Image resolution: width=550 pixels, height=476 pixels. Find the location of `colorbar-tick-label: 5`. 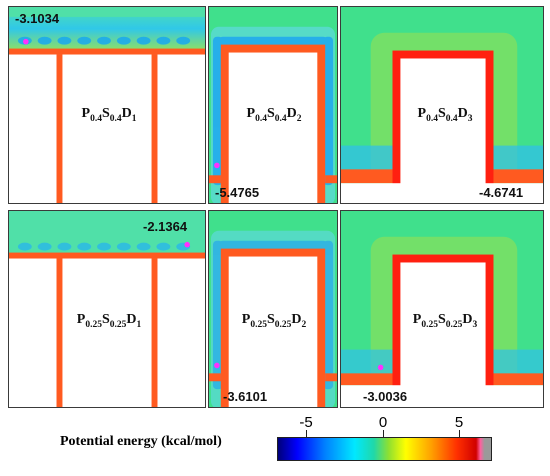

colorbar-tick-label: 5 is located at coordinates (459, 422).